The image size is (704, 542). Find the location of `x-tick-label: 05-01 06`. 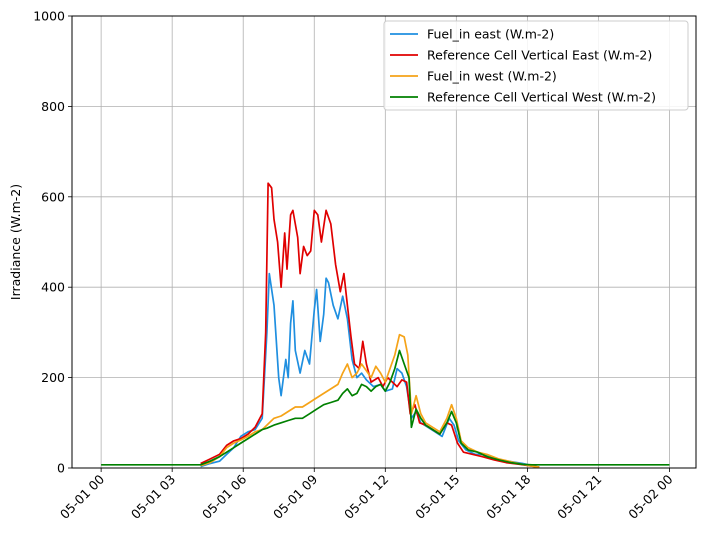

x-tick-label: 05-01 06 is located at coordinates (224, 496).